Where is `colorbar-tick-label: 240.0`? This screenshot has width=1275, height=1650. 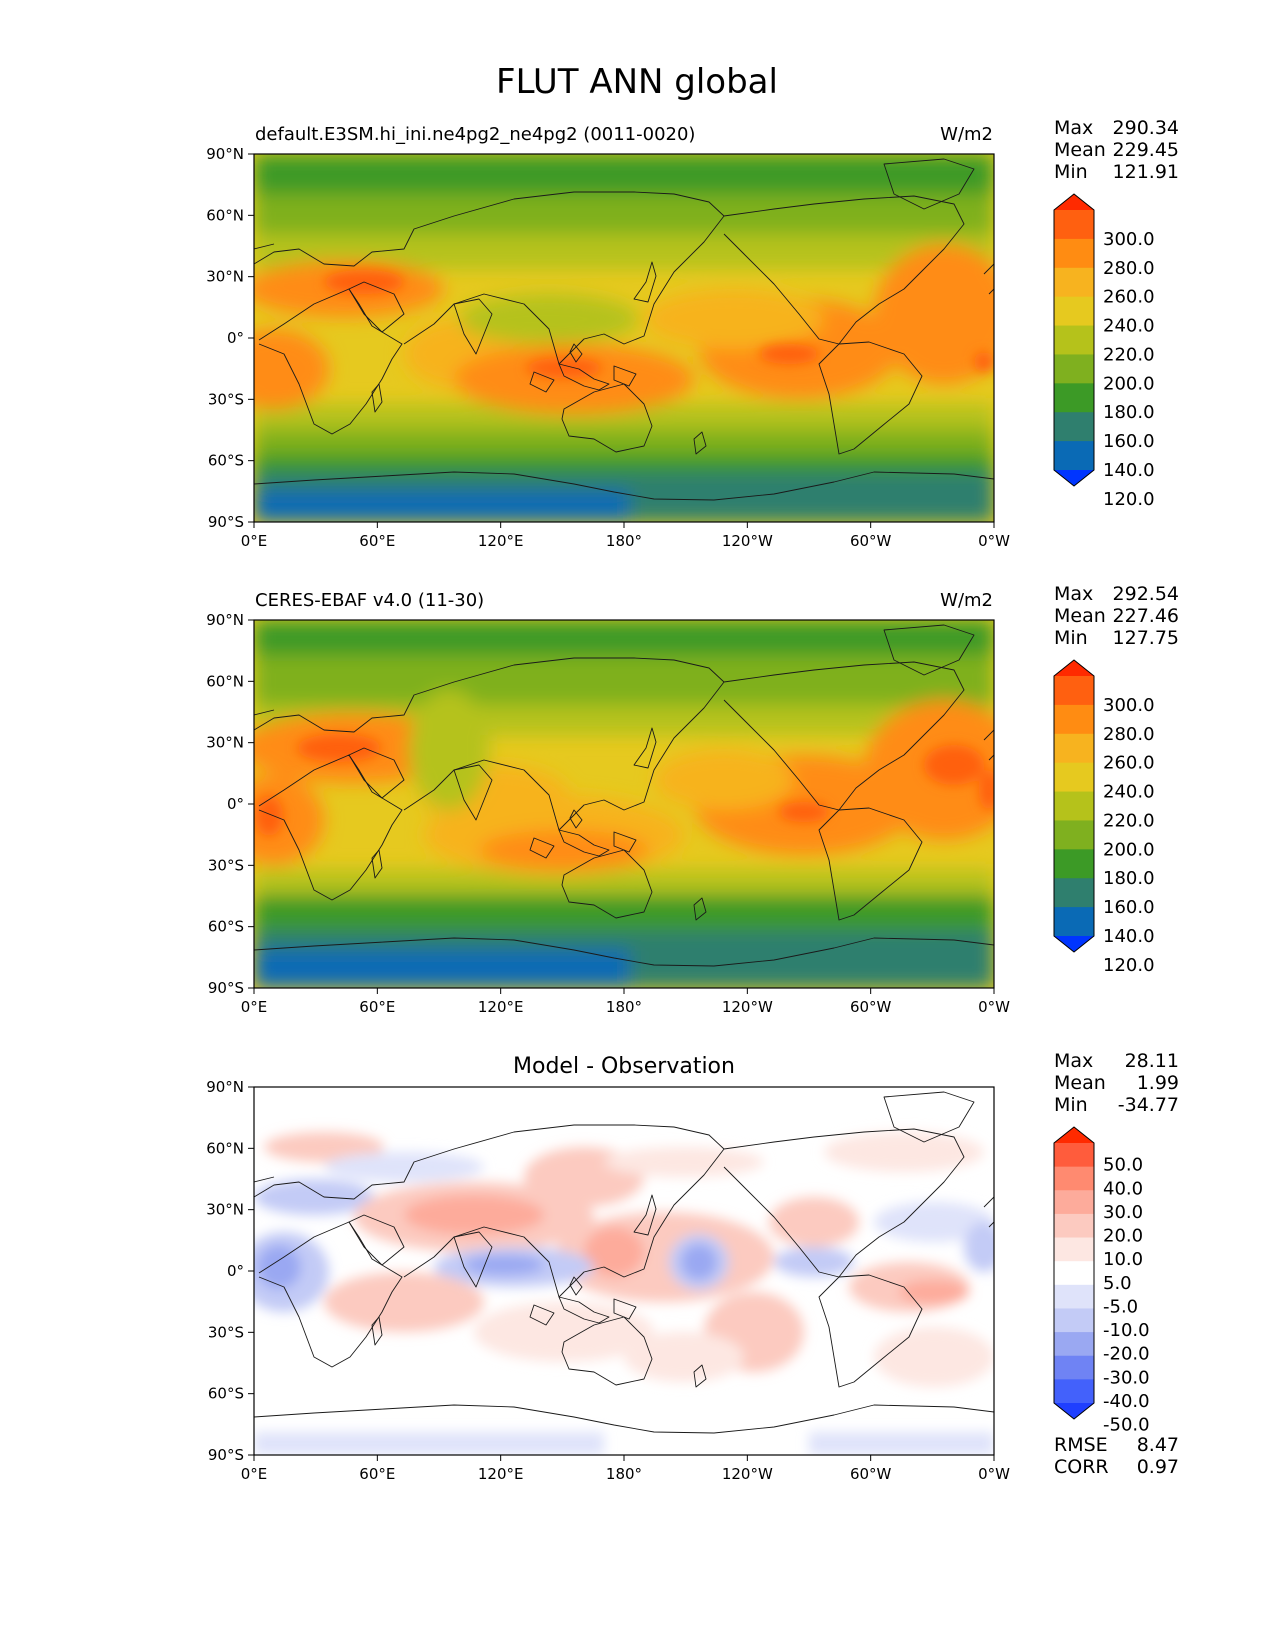
colorbar-tick-label: 240.0 is located at coordinates (1129, 792).